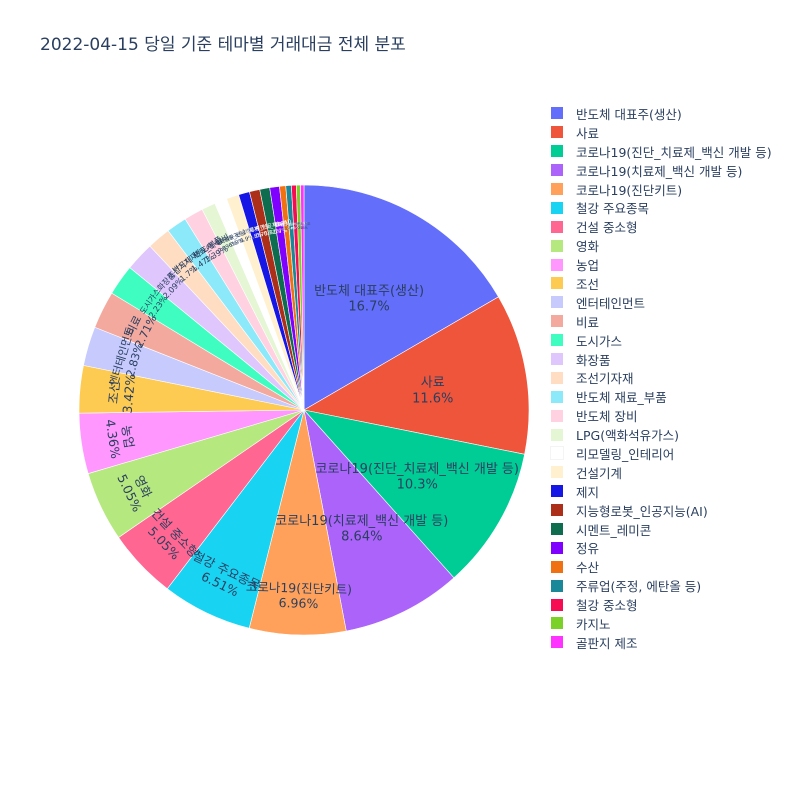  What do you see at coordinates (432, 398) in the screenshot?
I see `slice-percent-사료: 11.6%` at bounding box center [432, 398].